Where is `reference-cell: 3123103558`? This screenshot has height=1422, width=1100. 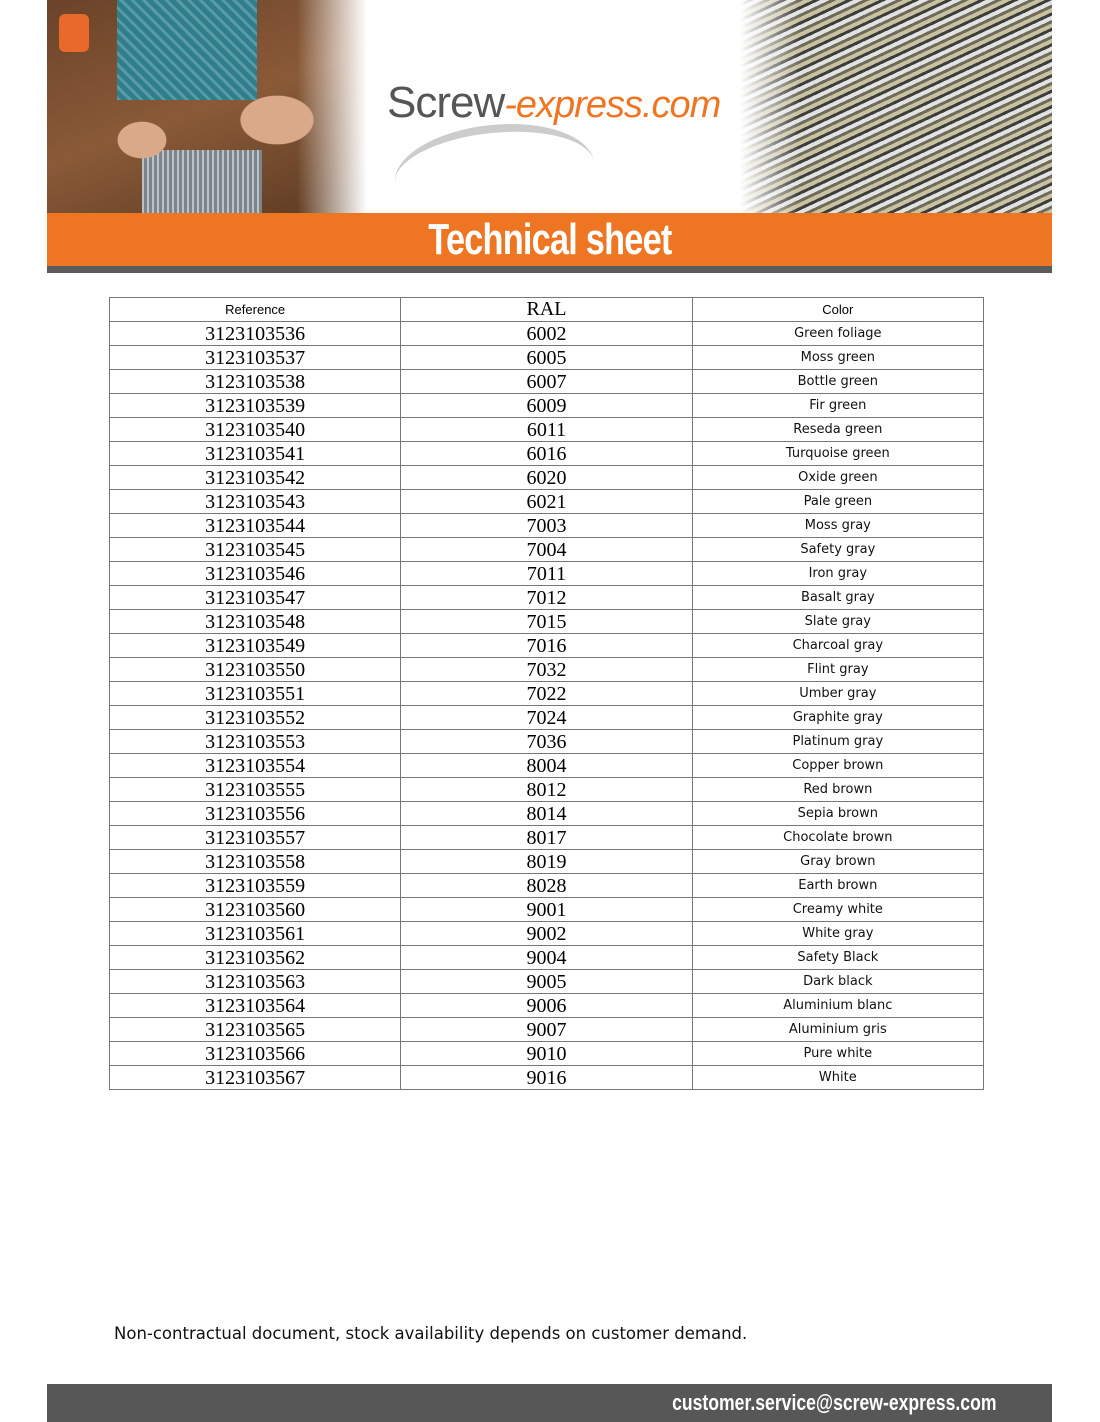
reference-cell: 3123103558 is located at coordinates (255, 861).